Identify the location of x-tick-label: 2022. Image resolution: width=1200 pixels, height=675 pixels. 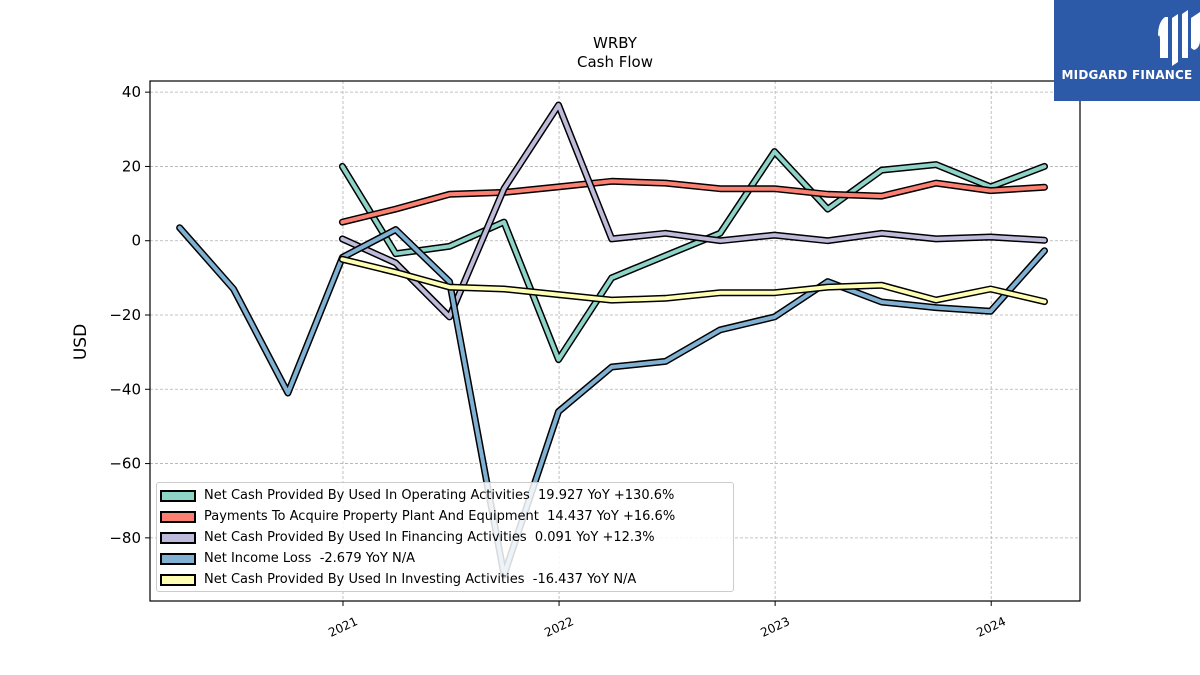
(559, 627).